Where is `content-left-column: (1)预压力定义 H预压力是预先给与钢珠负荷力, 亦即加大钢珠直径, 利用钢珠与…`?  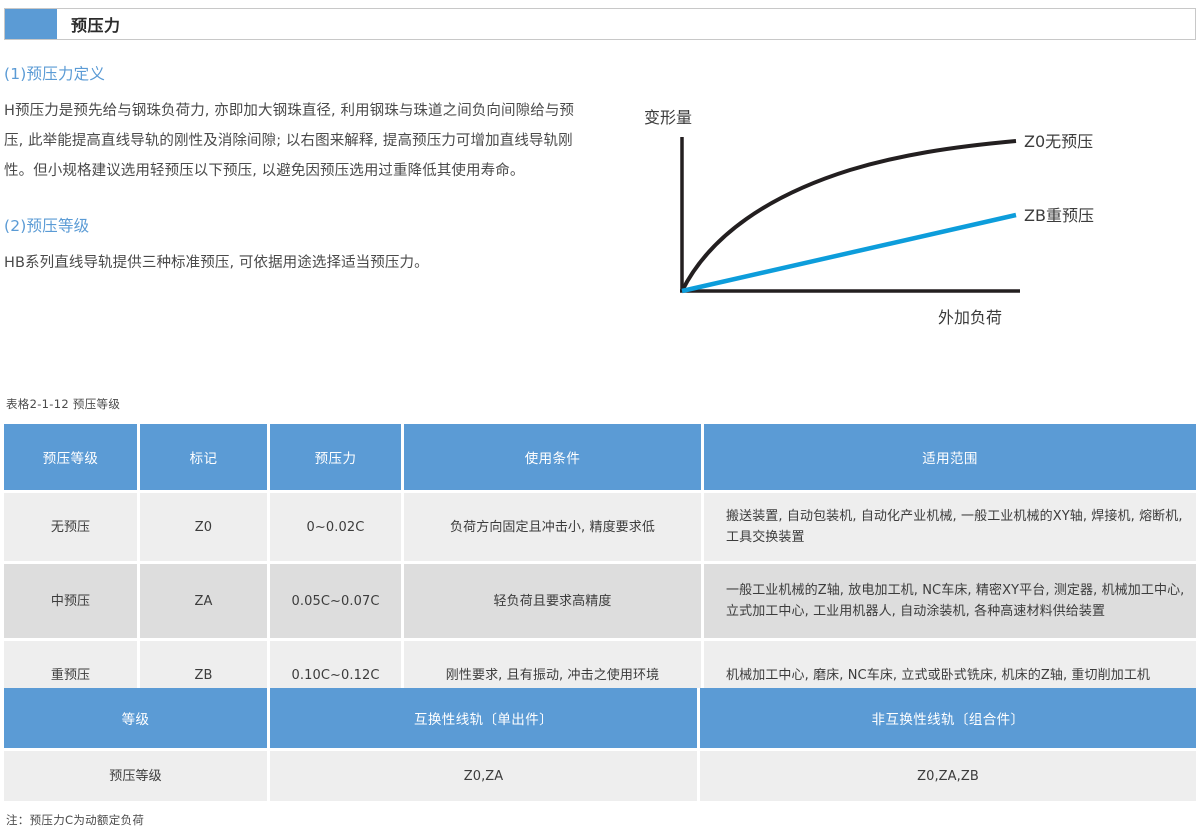
content-left-column: (1)预压力定义 H预压力是预先给与钢珠负荷力, 亦即加大钢珠直径, 利用钢珠与… is located at coordinates (294, 170).